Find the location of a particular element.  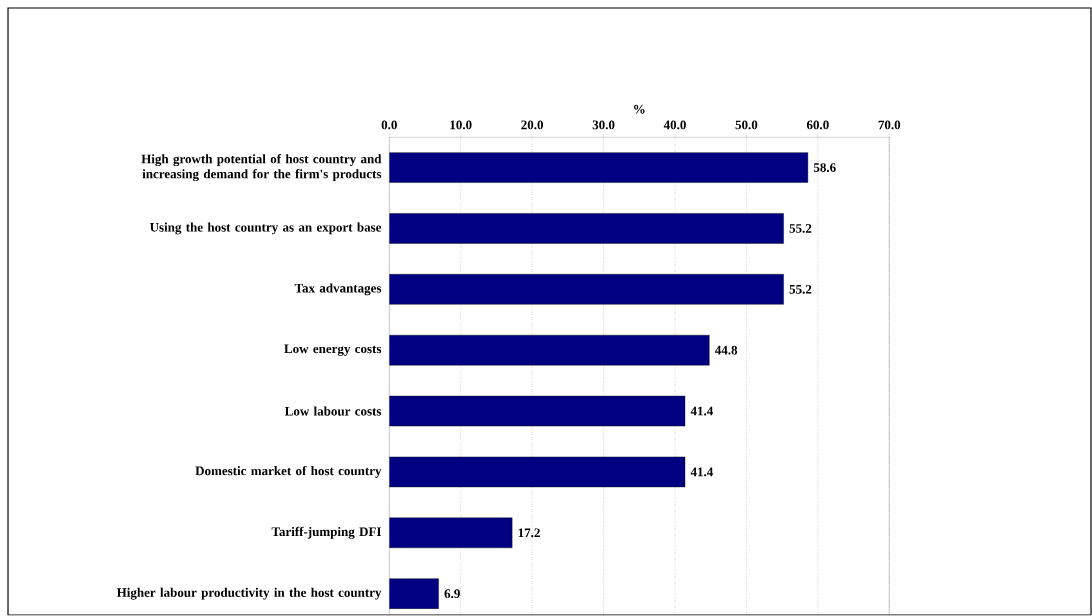

data-label: 17.2 is located at coordinates (529, 533).